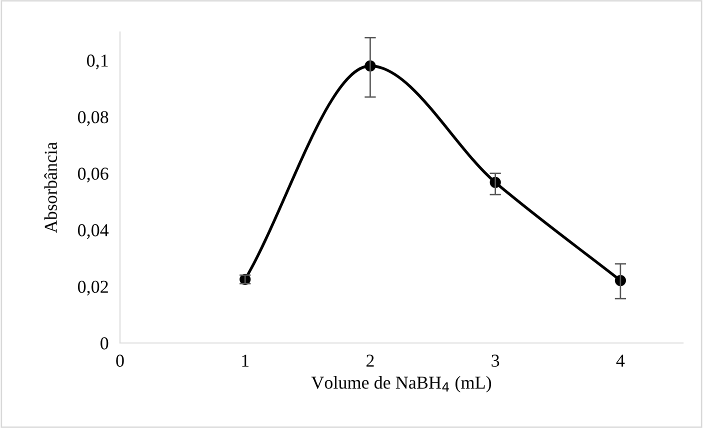 Image resolution: width=703 pixels, height=428 pixels. What do you see at coordinates (97, 62) in the screenshot?
I see `y-tick-label: 0,1` at bounding box center [97, 62].